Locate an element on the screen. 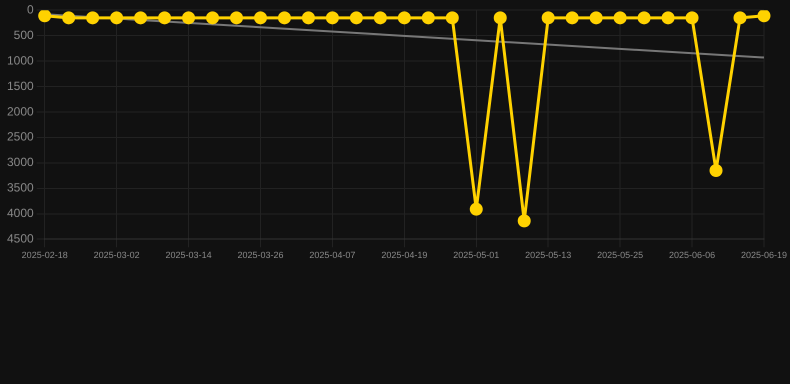  x-tick-label: 2025-04-07 is located at coordinates (332, 255).